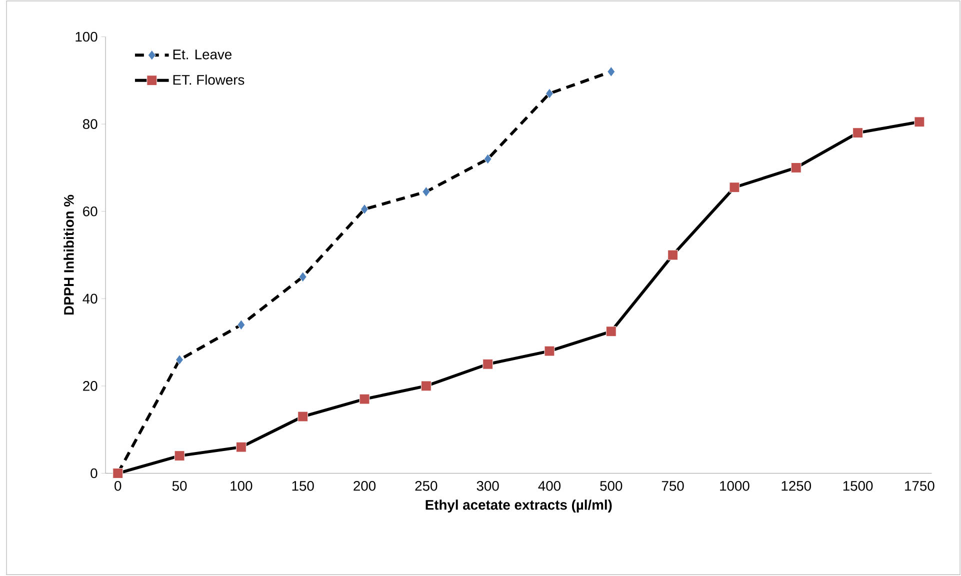 The width and height of the screenshot is (961, 576). Describe the element at coordinates (673, 486) in the screenshot. I see `x-tick-label: 750` at that location.